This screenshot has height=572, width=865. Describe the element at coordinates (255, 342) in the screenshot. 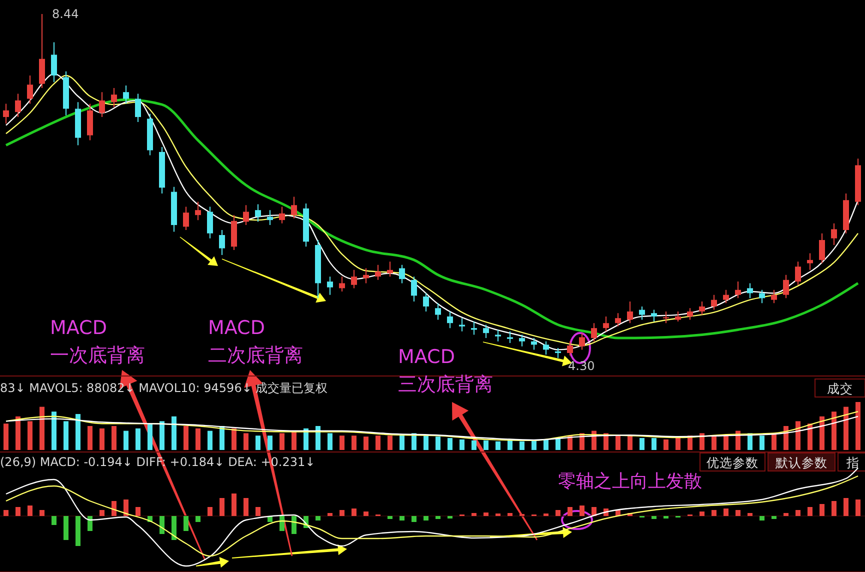

I see `annotation: MACD 二次底背离` at that location.